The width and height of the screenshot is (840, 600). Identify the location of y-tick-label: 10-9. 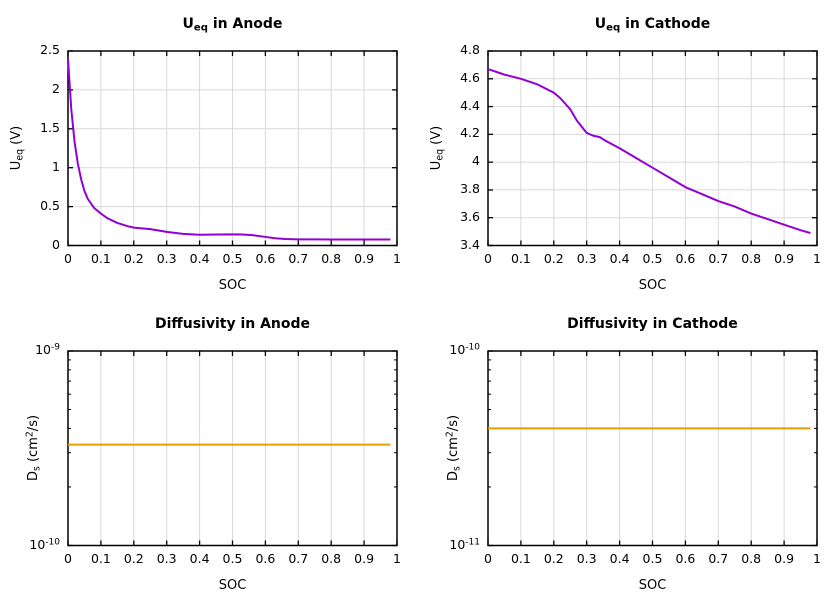
(47, 349).